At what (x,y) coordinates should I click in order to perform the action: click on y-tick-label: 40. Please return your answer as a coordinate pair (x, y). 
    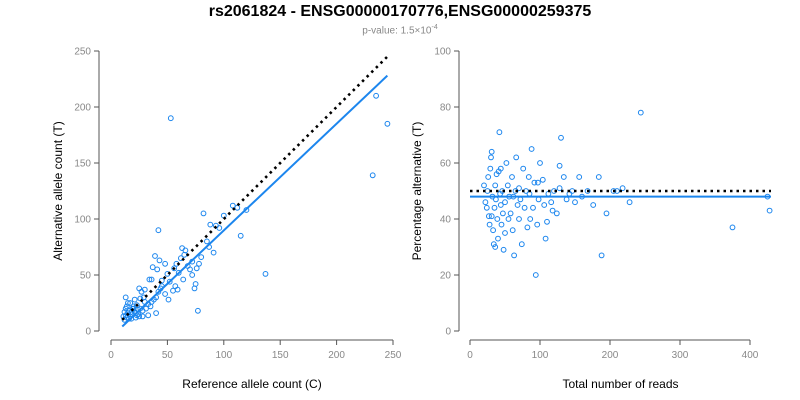
    Looking at the image, I should click on (446, 220).